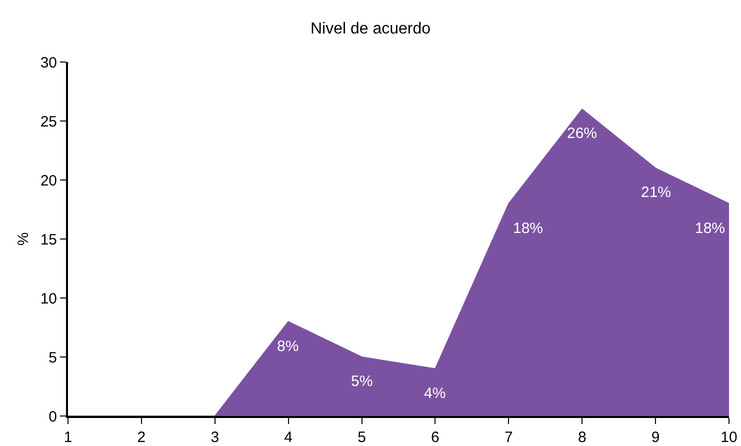 The height and width of the screenshot is (446, 741). I want to click on x-tick-label: 10, so click(729, 437).